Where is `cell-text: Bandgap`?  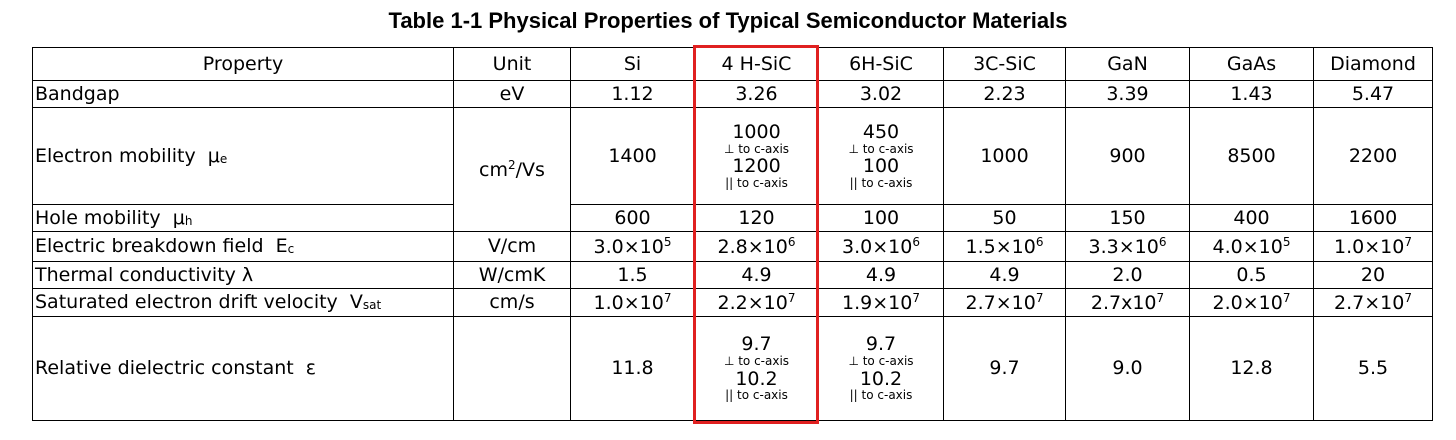
cell-text: Bandgap is located at coordinates (77, 93).